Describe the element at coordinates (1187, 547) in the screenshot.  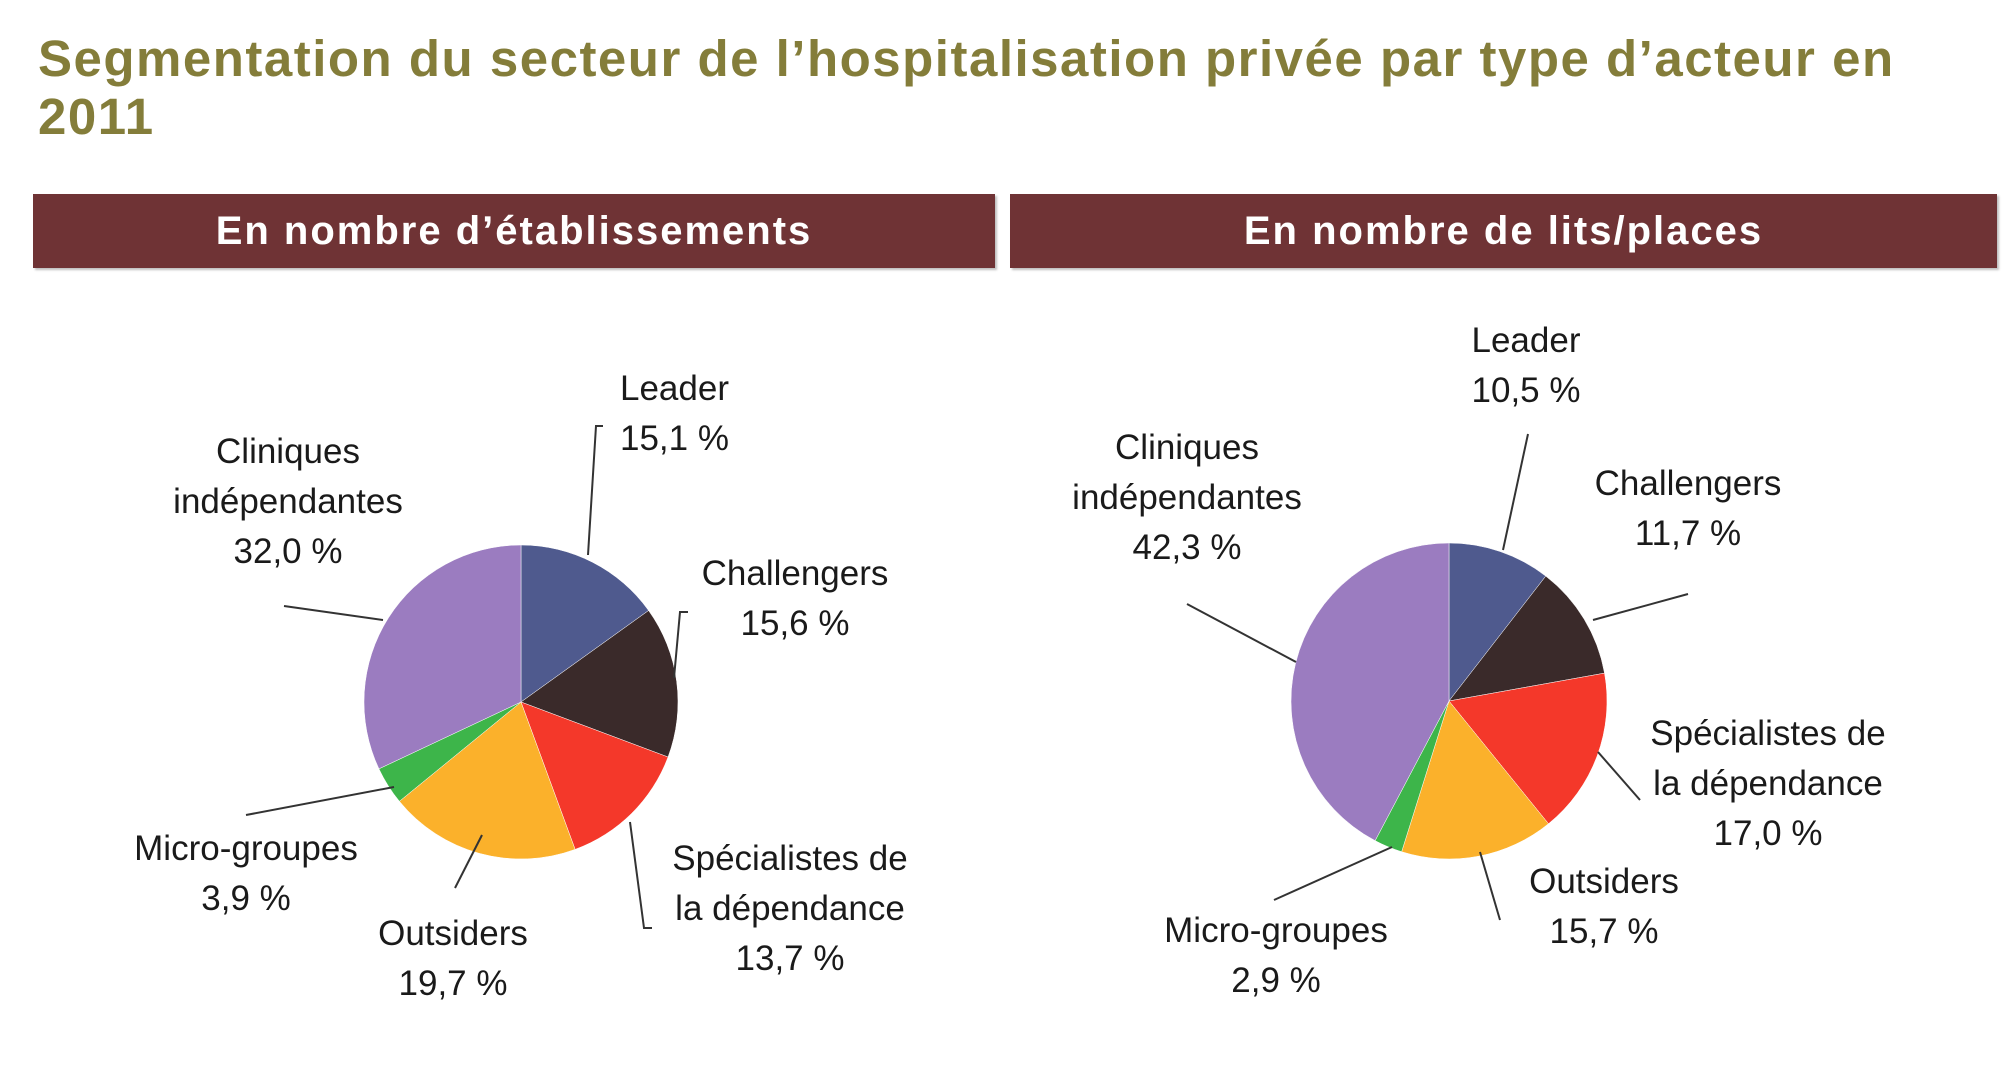
I see `slice-value-cliniques-independantes: 42,3 %` at that location.